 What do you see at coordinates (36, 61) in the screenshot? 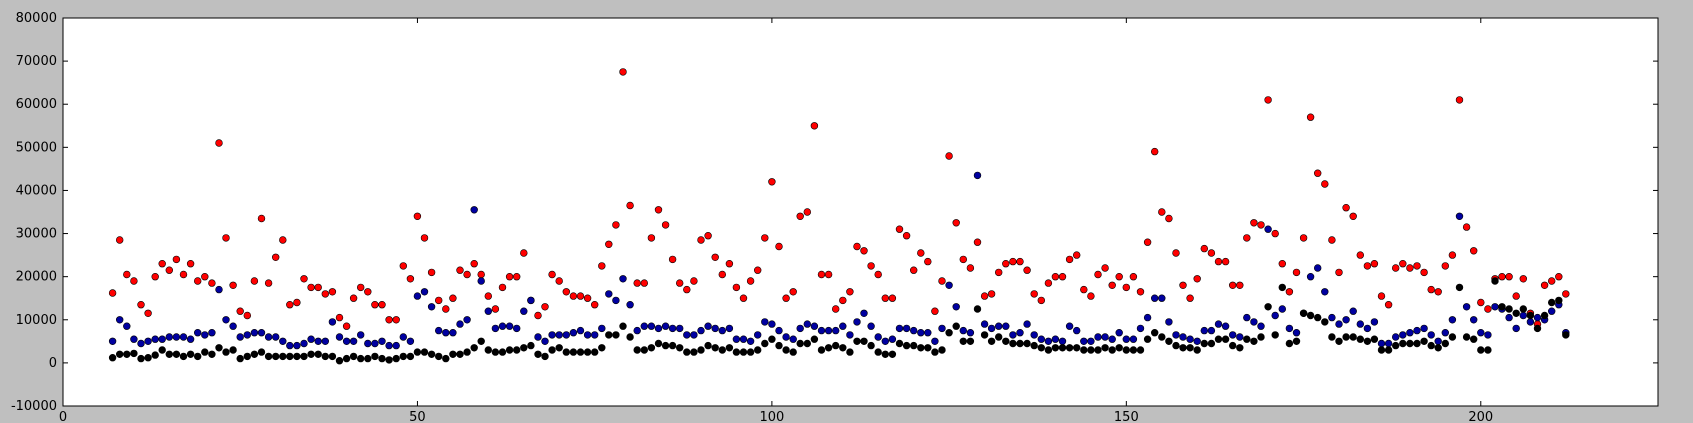
I see `y-tick-label: 70000` at bounding box center [36, 61].